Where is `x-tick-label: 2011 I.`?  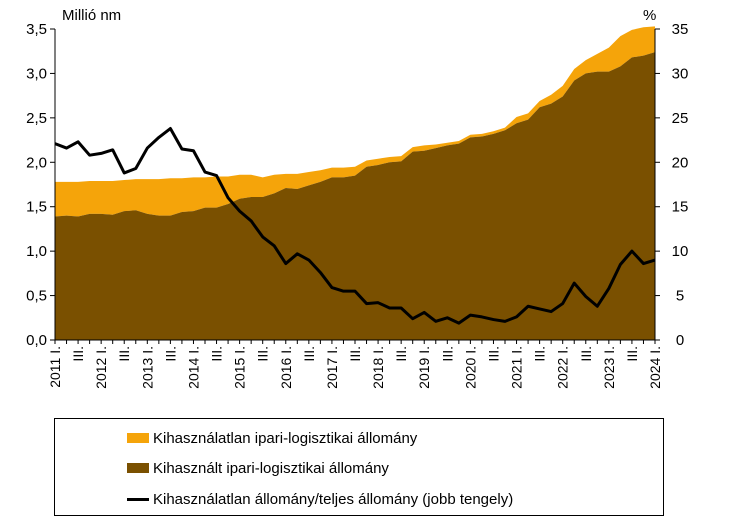
x-tick-label: 2011 I. is located at coordinates (55, 367).